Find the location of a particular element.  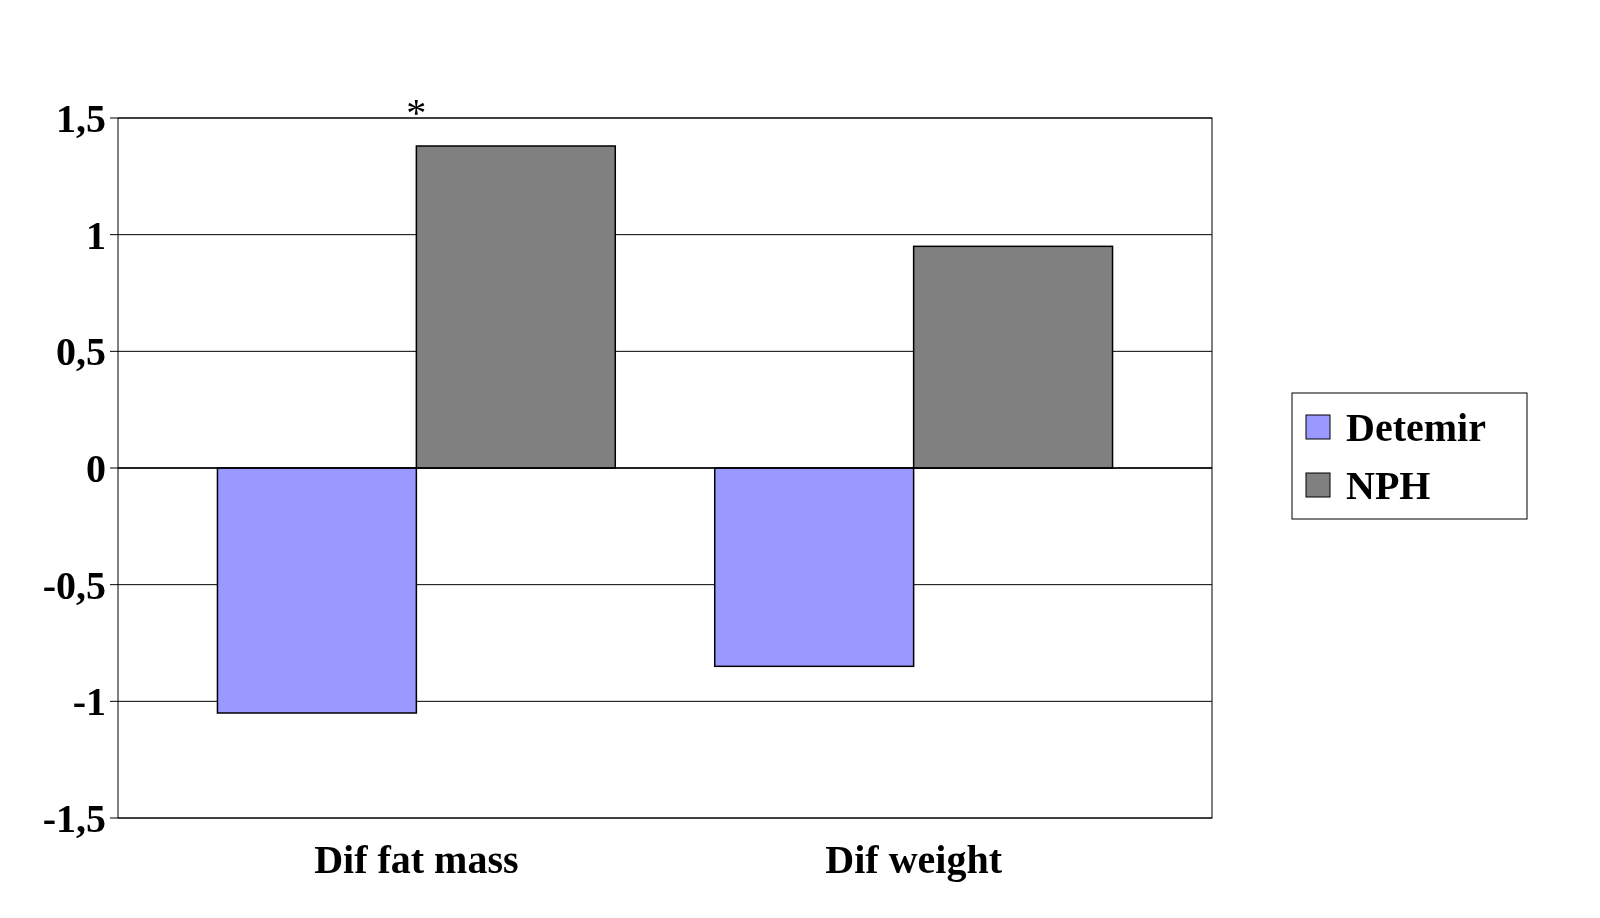

y-tick-label: 1 is located at coordinates (96, 235).